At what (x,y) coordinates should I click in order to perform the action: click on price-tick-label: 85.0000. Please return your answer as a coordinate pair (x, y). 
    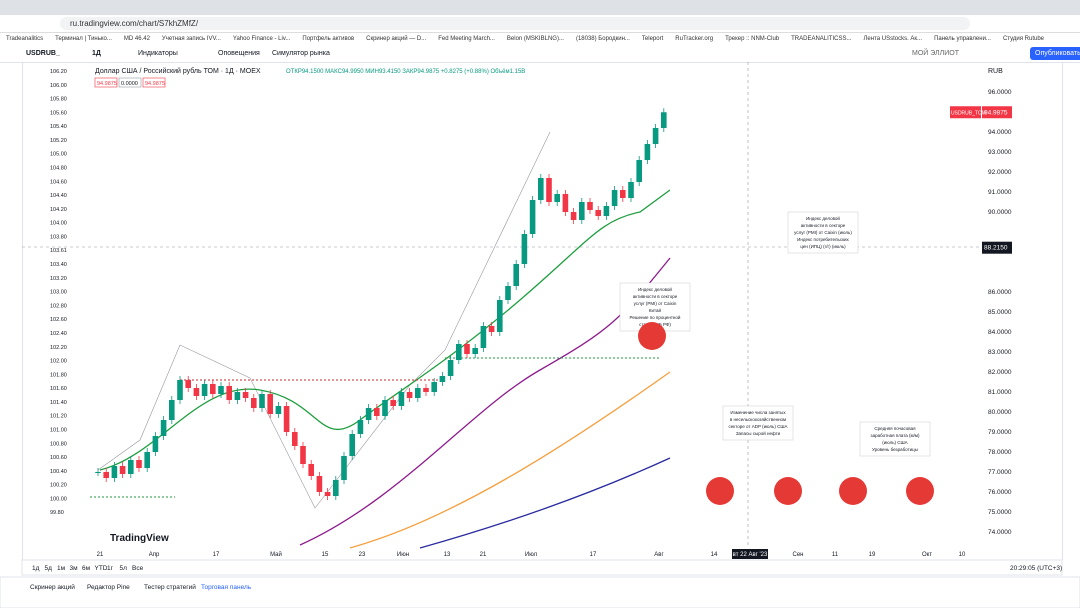
    Looking at the image, I should click on (1000, 312).